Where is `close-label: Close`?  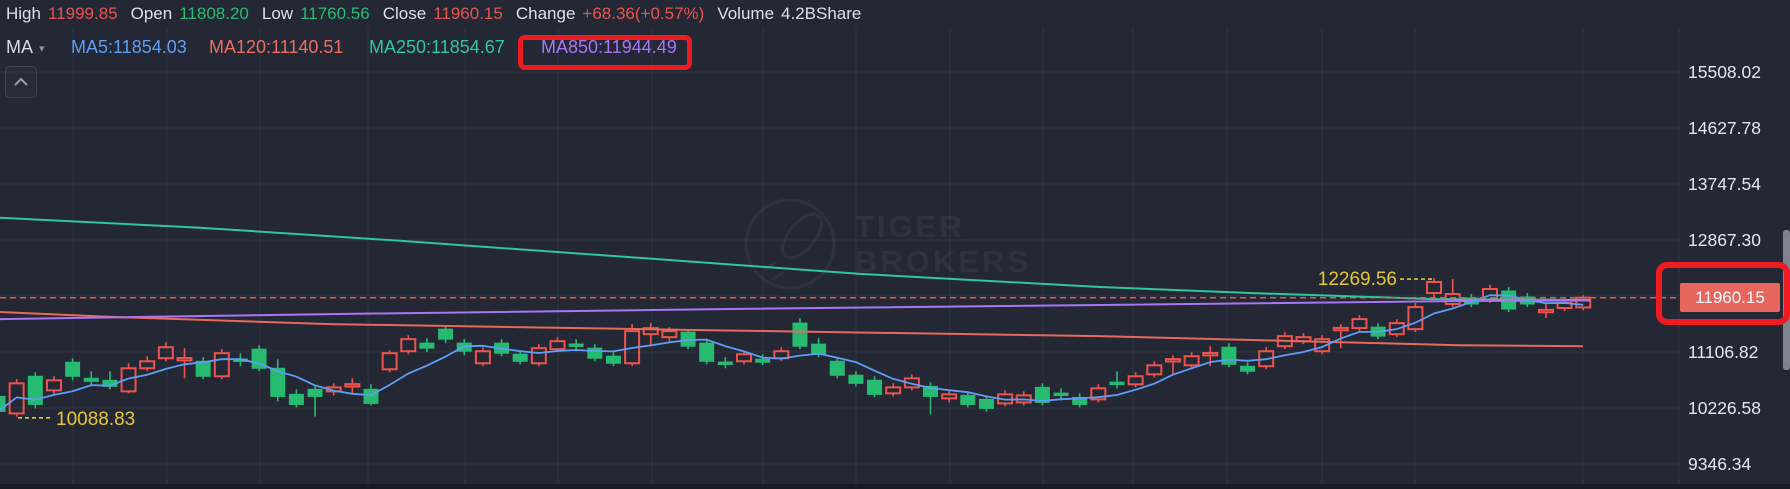 close-label: Close is located at coordinates (404, 13).